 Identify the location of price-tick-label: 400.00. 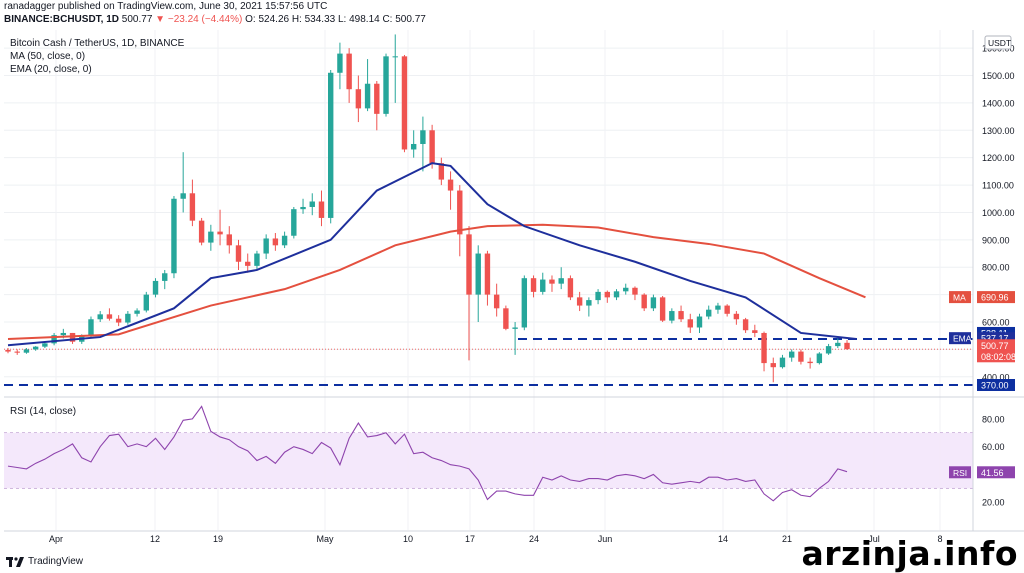
(996, 377).